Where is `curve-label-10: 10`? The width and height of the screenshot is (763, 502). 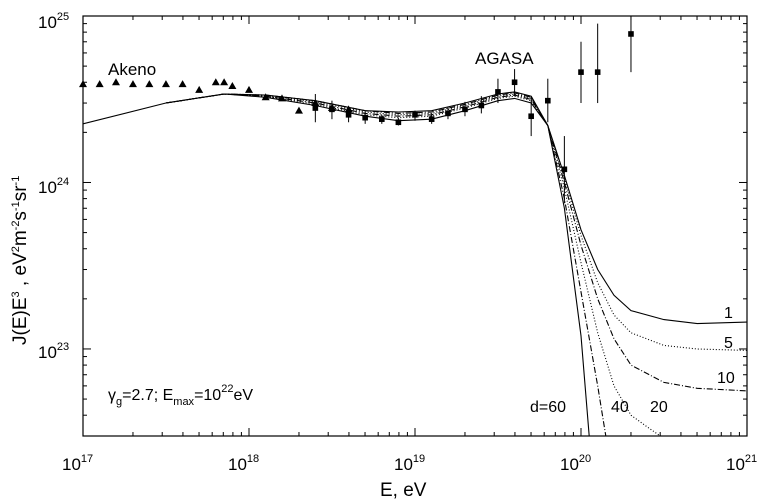 curve-label-10: 10 is located at coordinates (726, 378).